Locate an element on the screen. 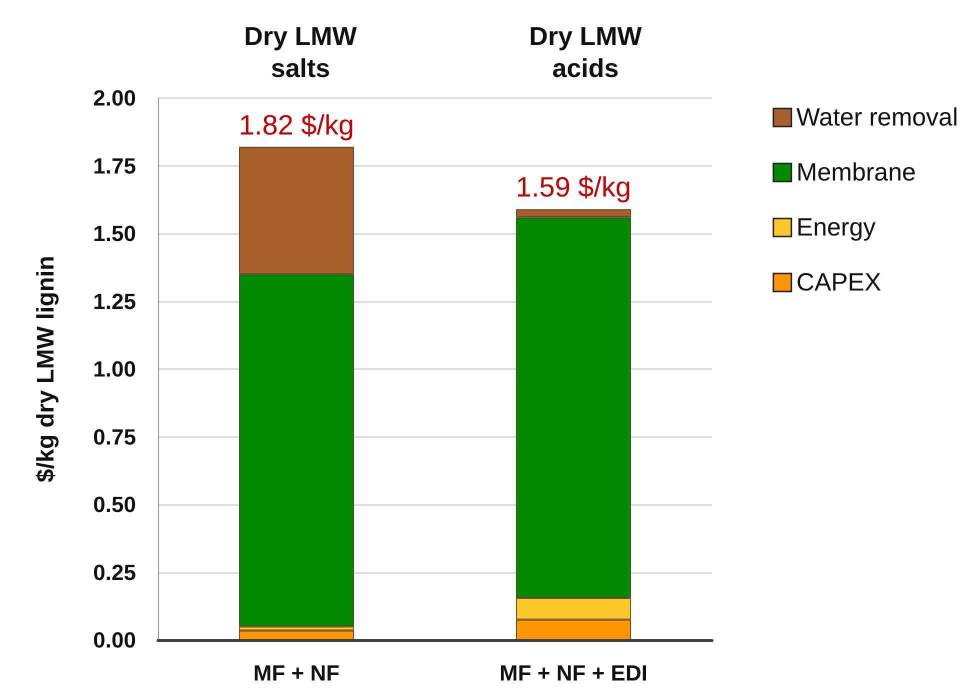  x-tick-label: MF + NF + EDI is located at coordinates (574, 673).